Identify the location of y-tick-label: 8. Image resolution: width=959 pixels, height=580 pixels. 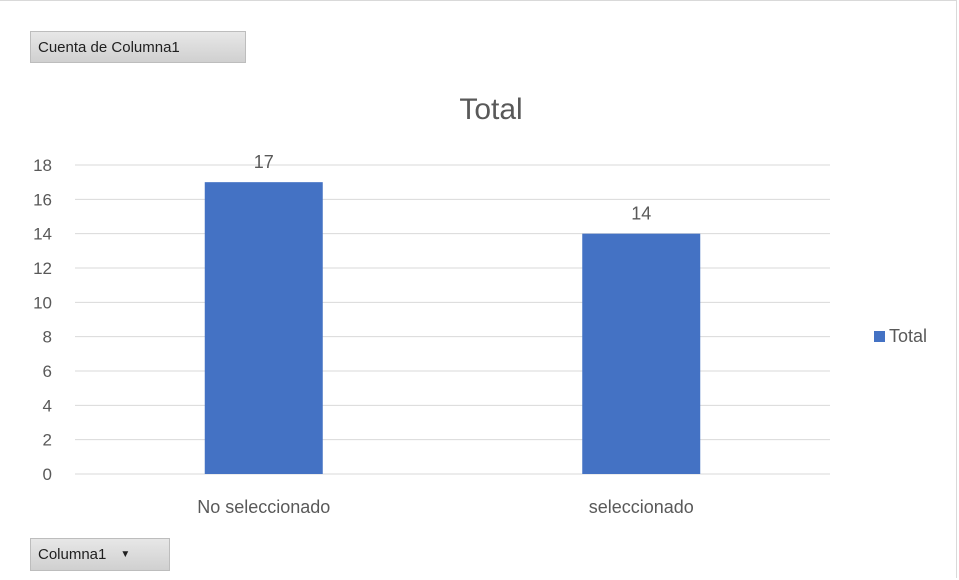
(47, 337).